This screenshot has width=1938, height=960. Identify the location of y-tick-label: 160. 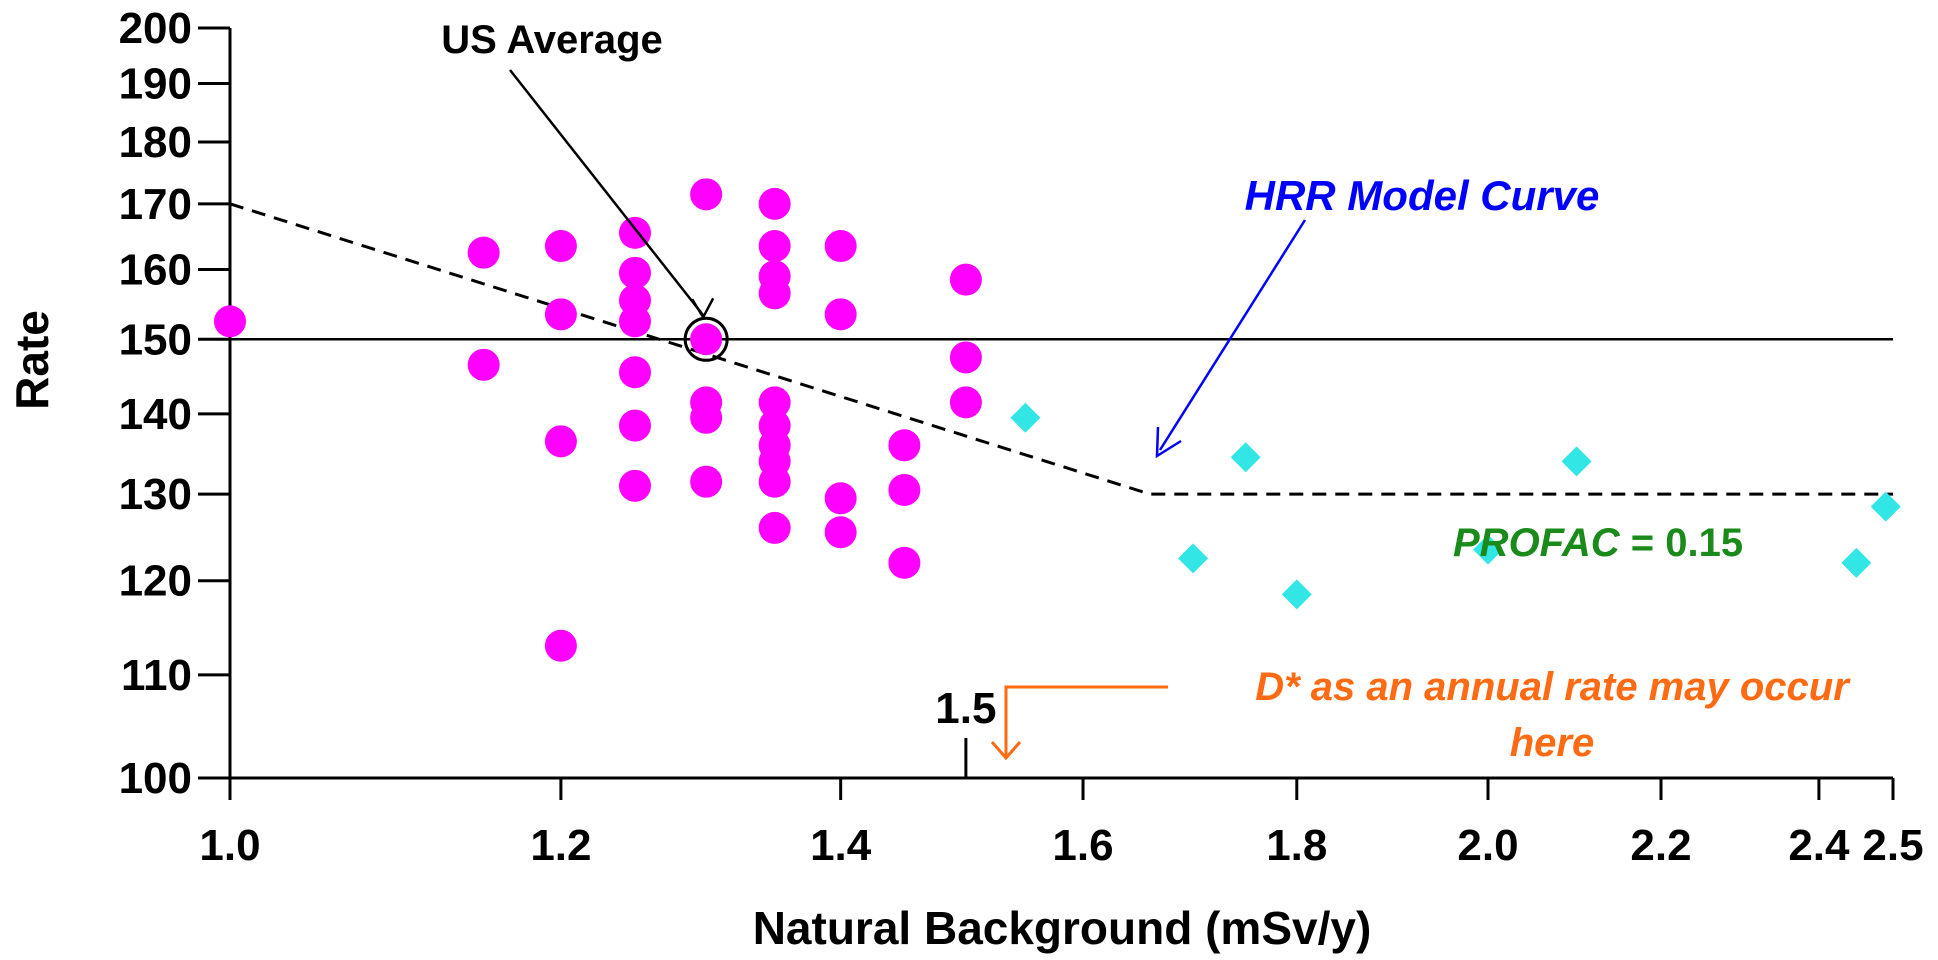
(155, 269).